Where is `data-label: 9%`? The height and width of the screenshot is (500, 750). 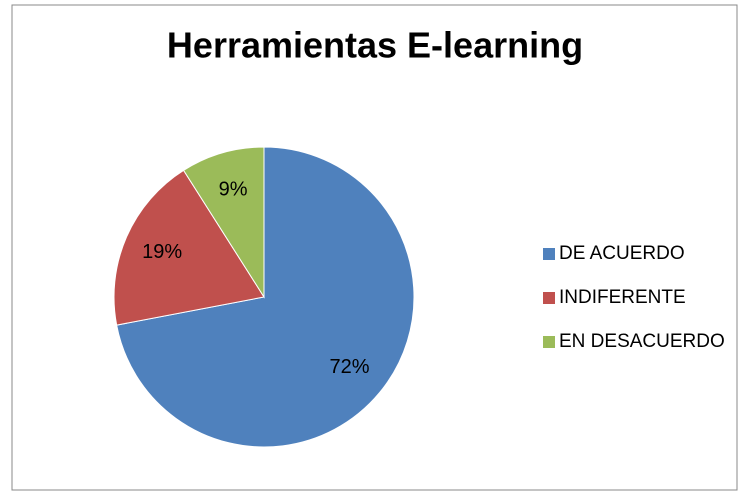 data-label: 9% is located at coordinates (233, 190).